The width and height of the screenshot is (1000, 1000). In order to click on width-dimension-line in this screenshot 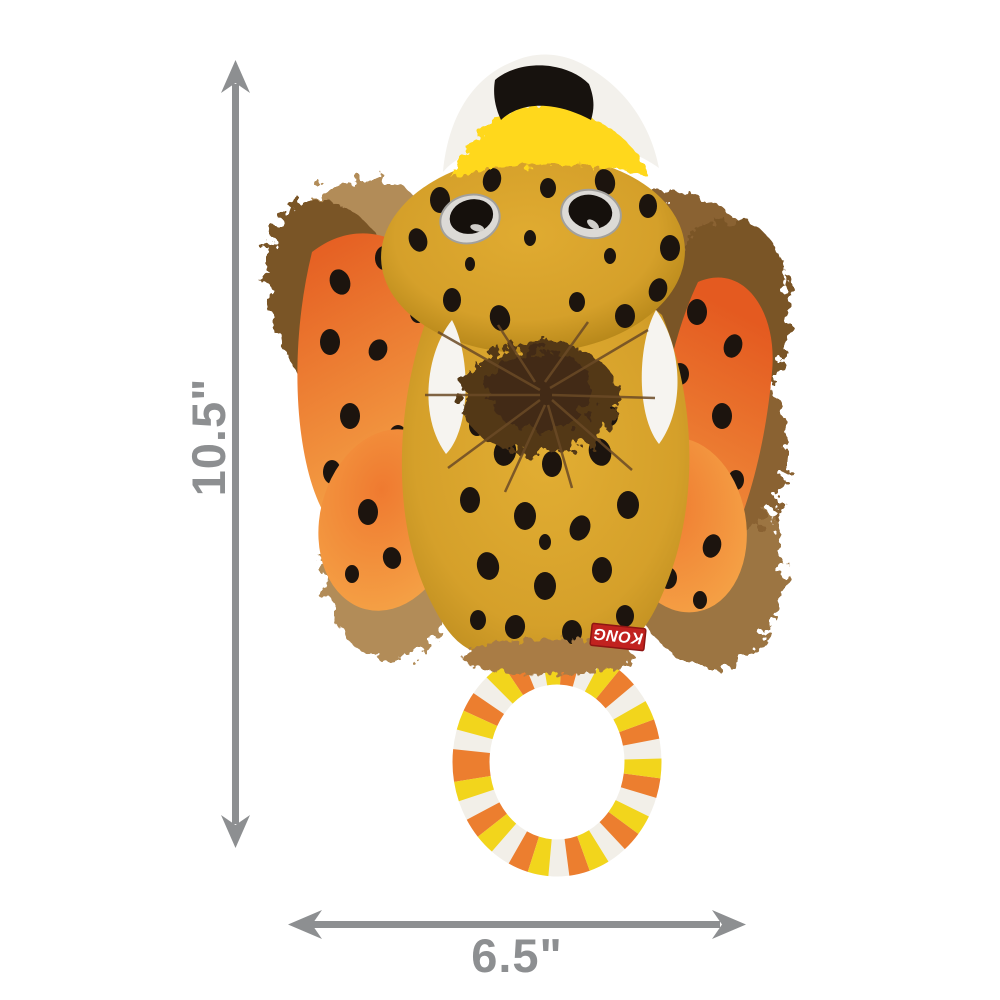, I will do `click(516, 924)`.